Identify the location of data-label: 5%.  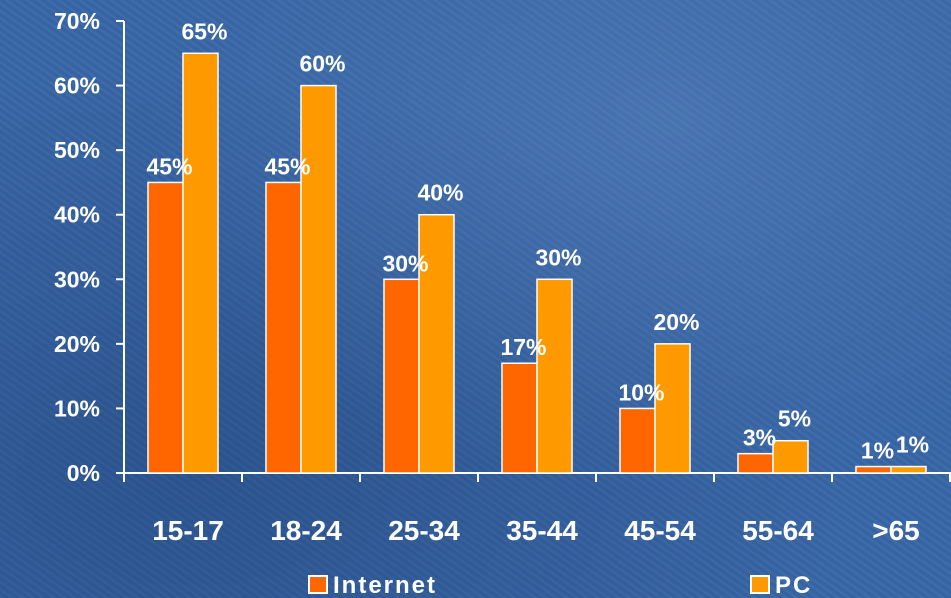
(794, 419).